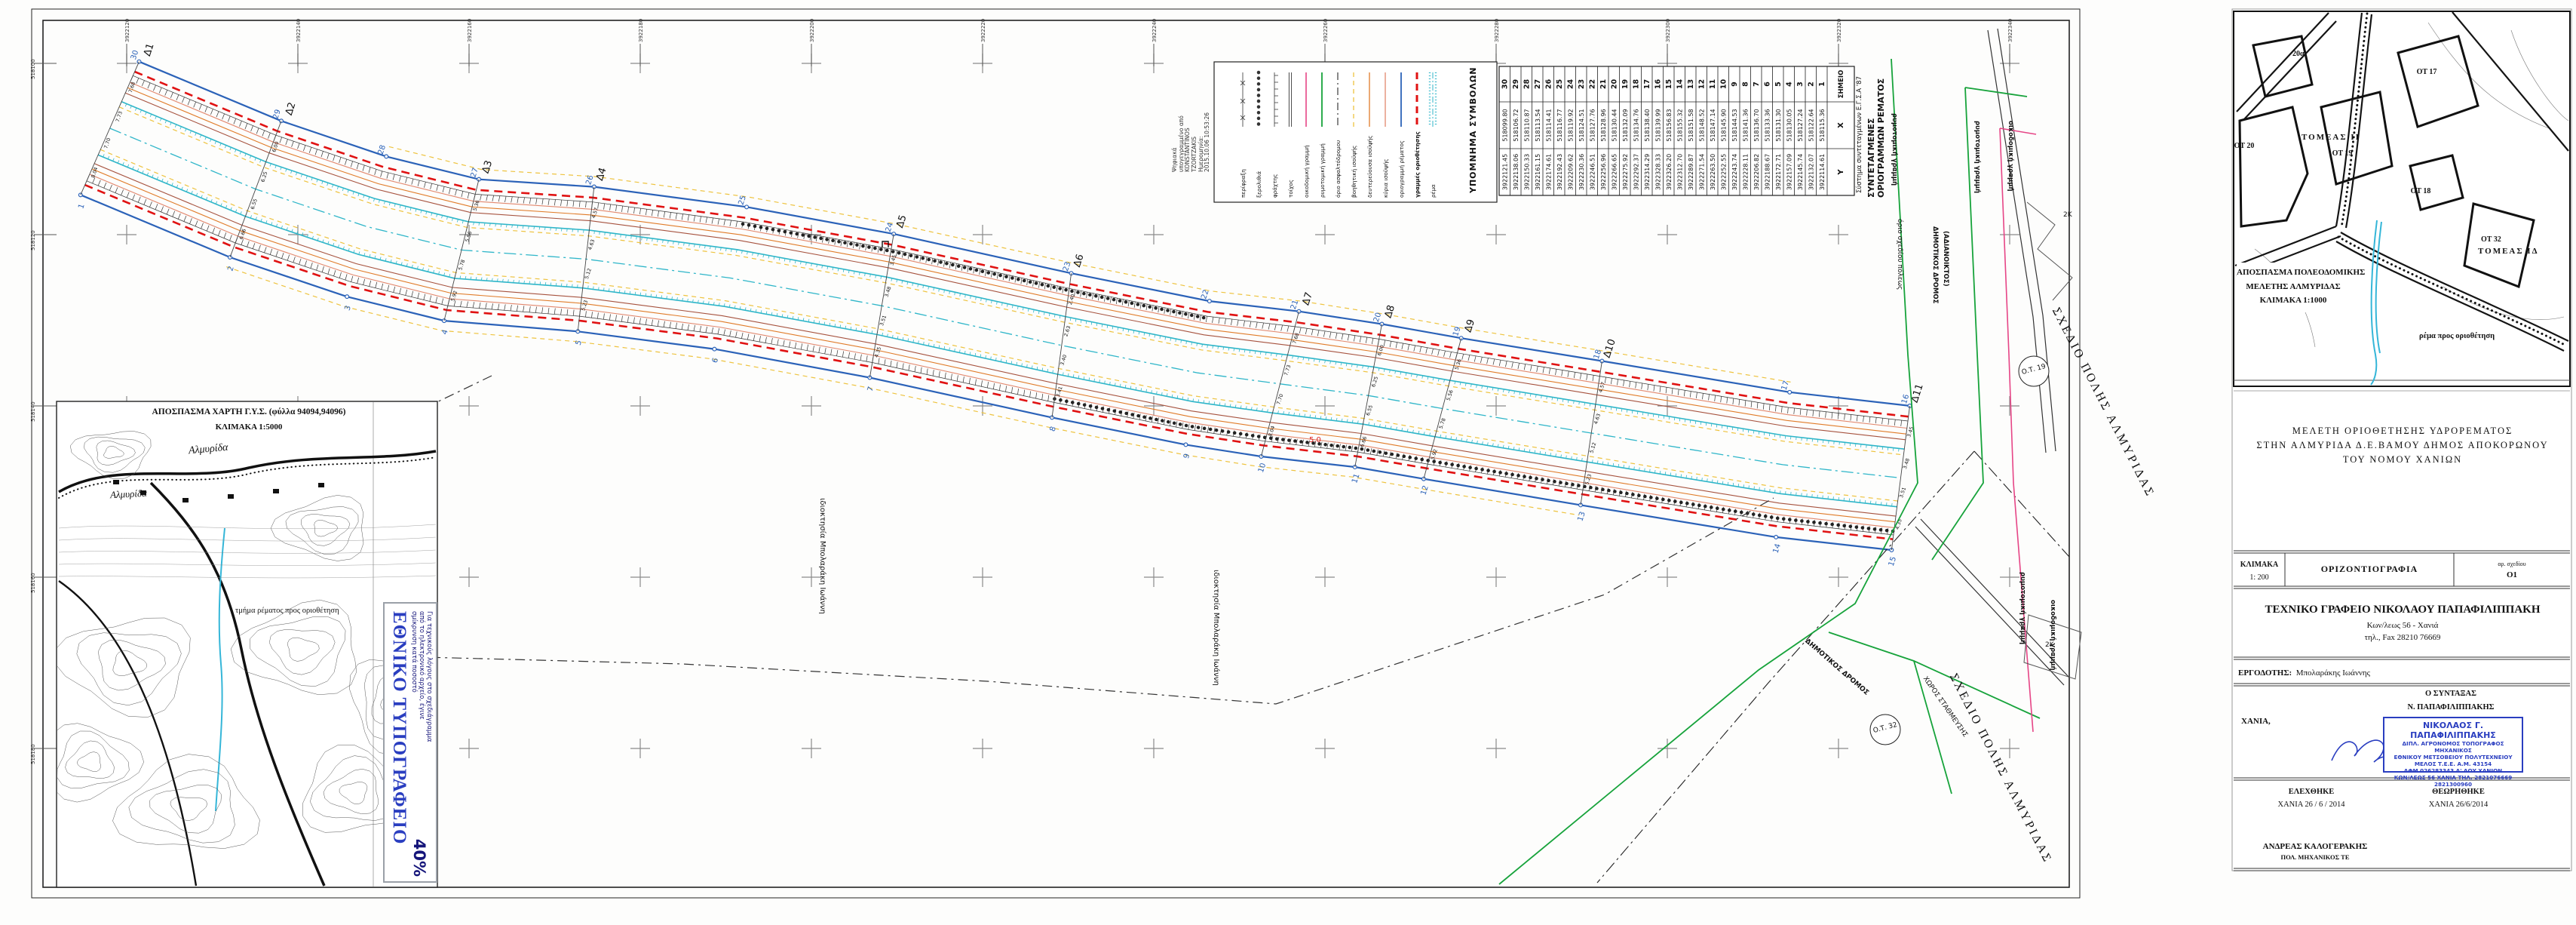 The height and width of the screenshot is (925, 2576). I want to click on inset-stream, so click(220, 669).